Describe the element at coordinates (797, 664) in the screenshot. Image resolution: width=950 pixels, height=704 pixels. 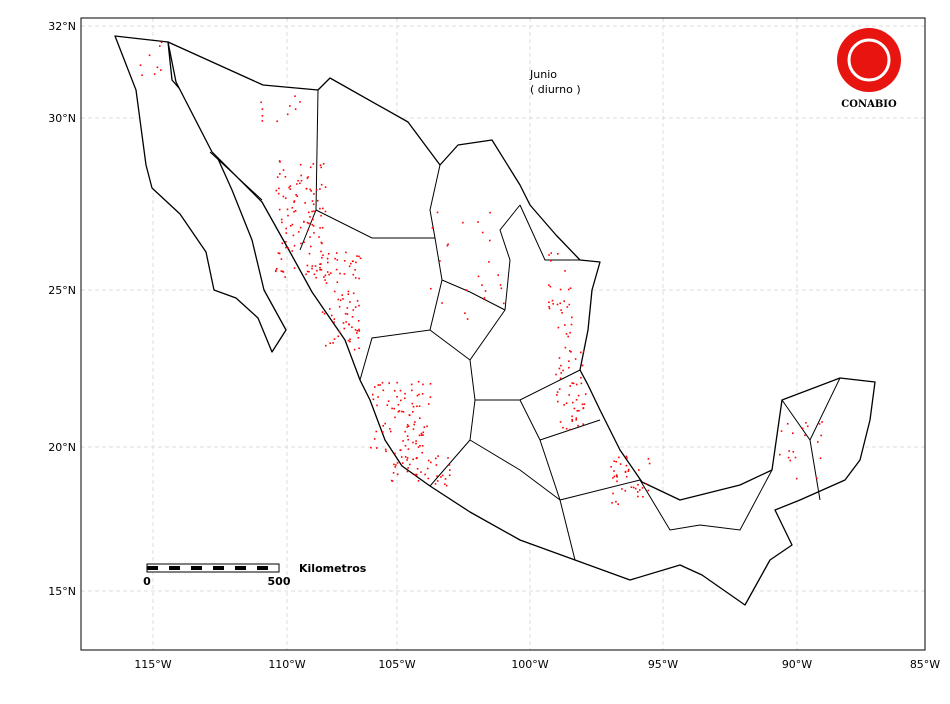
I see `lon-label: 90°W` at that location.